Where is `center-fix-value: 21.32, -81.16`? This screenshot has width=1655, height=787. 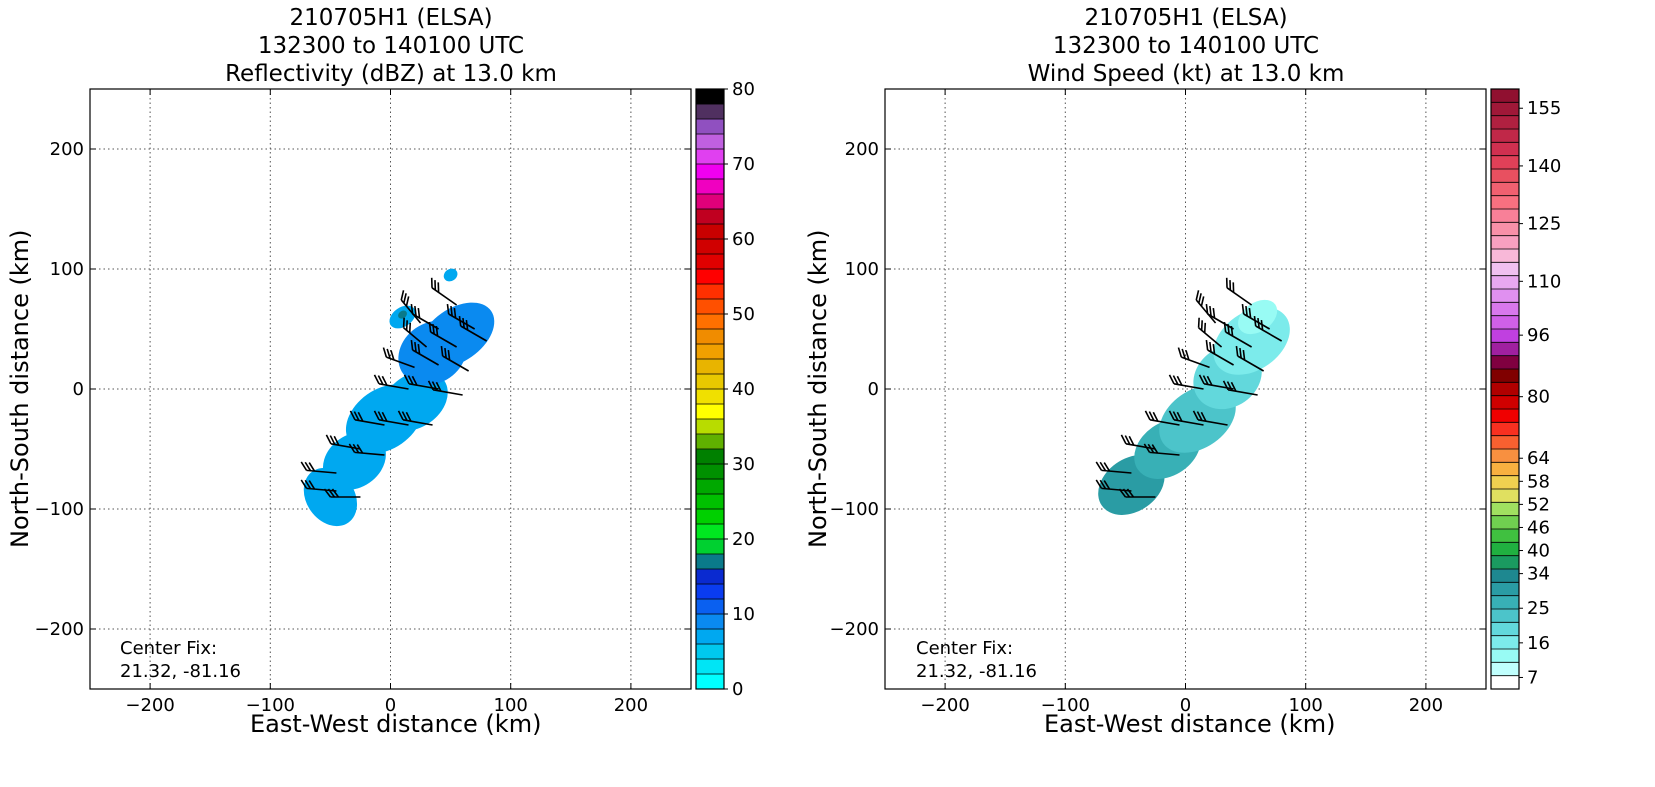 center-fix-value: 21.32, -81.16 is located at coordinates (976, 671).